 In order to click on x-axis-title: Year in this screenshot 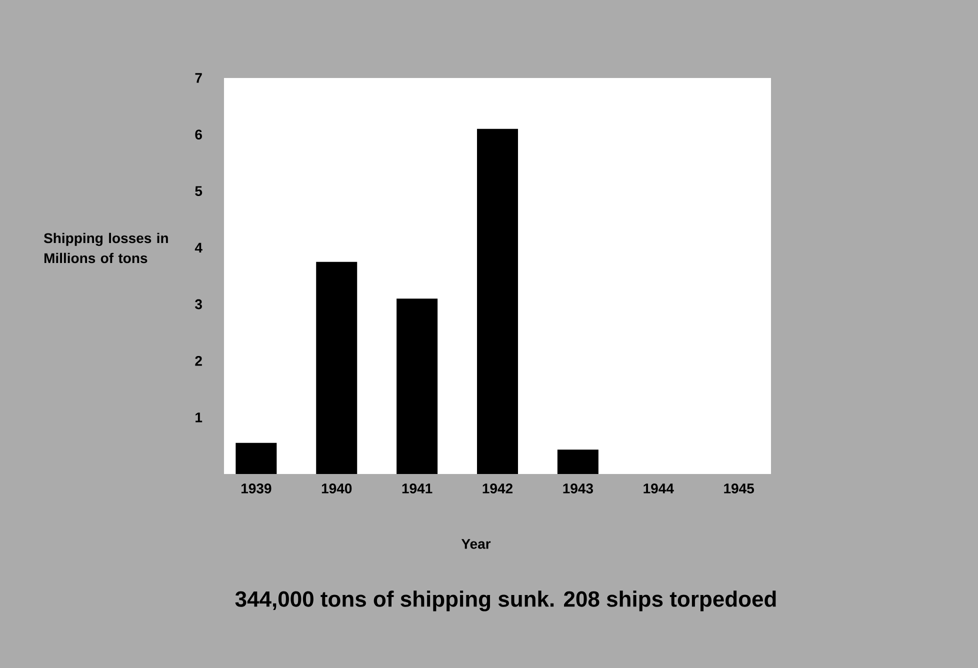, I will do `click(476, 544)`.